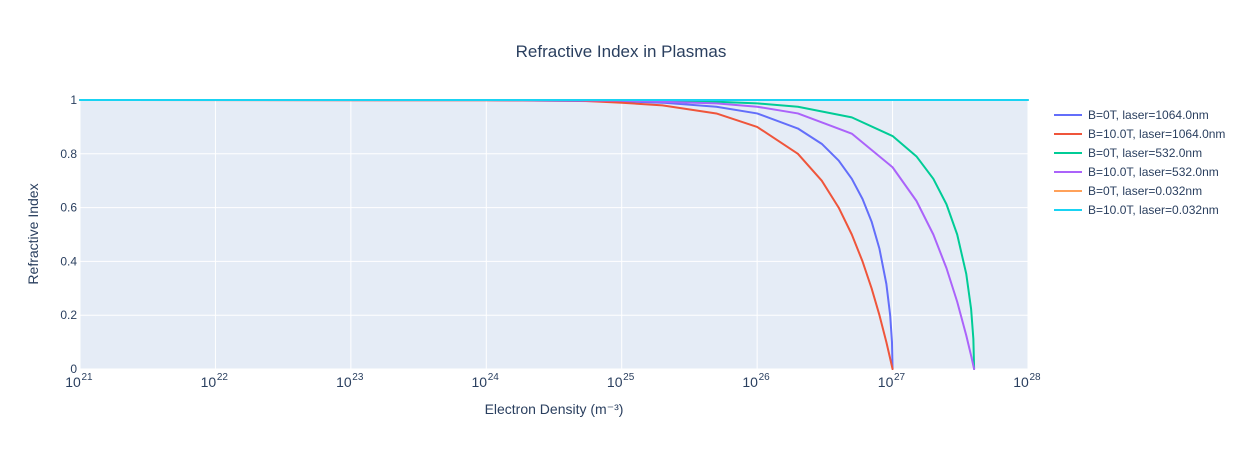  What do you see at coordinates (68, 261) in the screenshot?
I see `y-tick-label: 0.4` at bounding box center [68, 261].